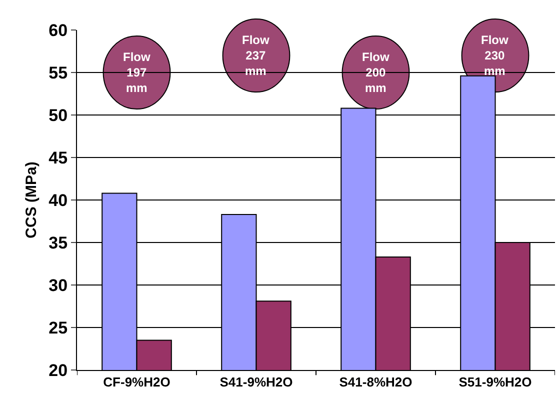 Image resolution: width=557 pixels, height=407 pixels. What do you see at coordinates (58, 158) in the screenshot?
I see `y-tick-label: 45` at bounding box center [58, 158].